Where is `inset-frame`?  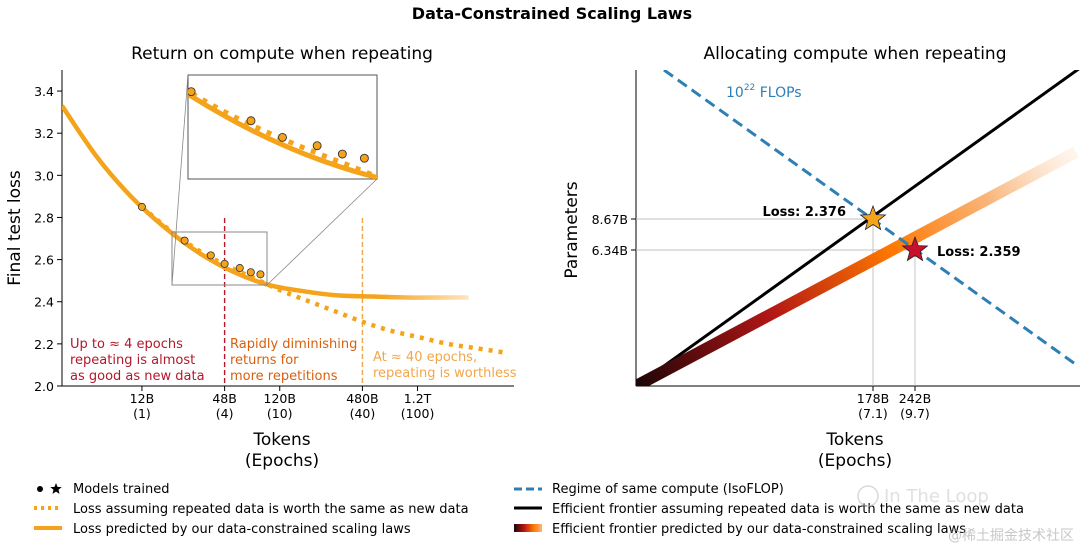 inset-frame is located at coordinates (282, 127).